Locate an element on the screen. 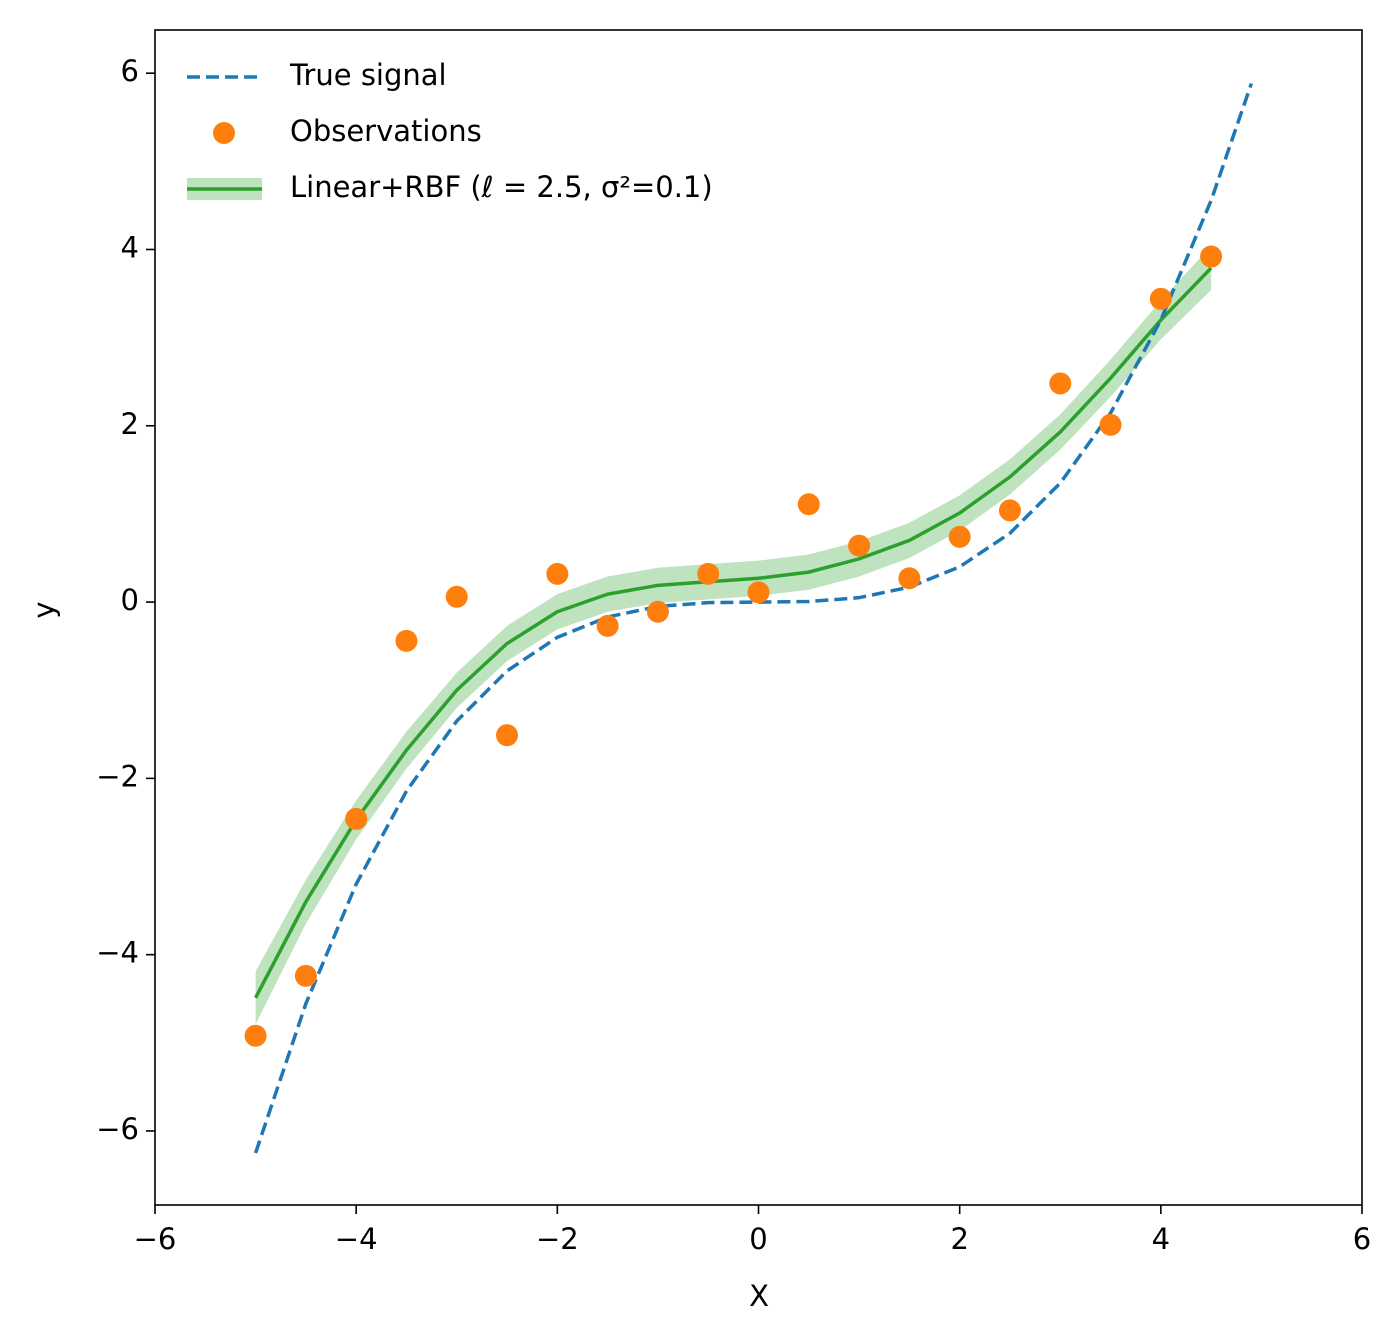  y-axis-label: y is located at coordinates (44, 609).